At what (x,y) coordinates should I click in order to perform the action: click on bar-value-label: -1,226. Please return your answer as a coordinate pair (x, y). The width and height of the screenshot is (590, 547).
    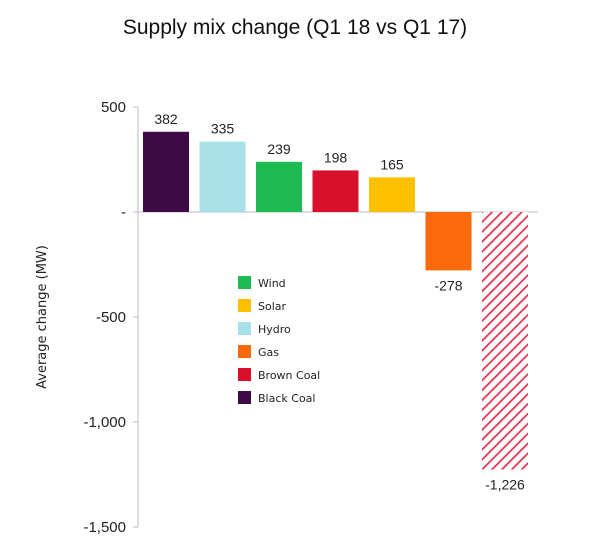
    Looking at the image, I should click on (505, 484).